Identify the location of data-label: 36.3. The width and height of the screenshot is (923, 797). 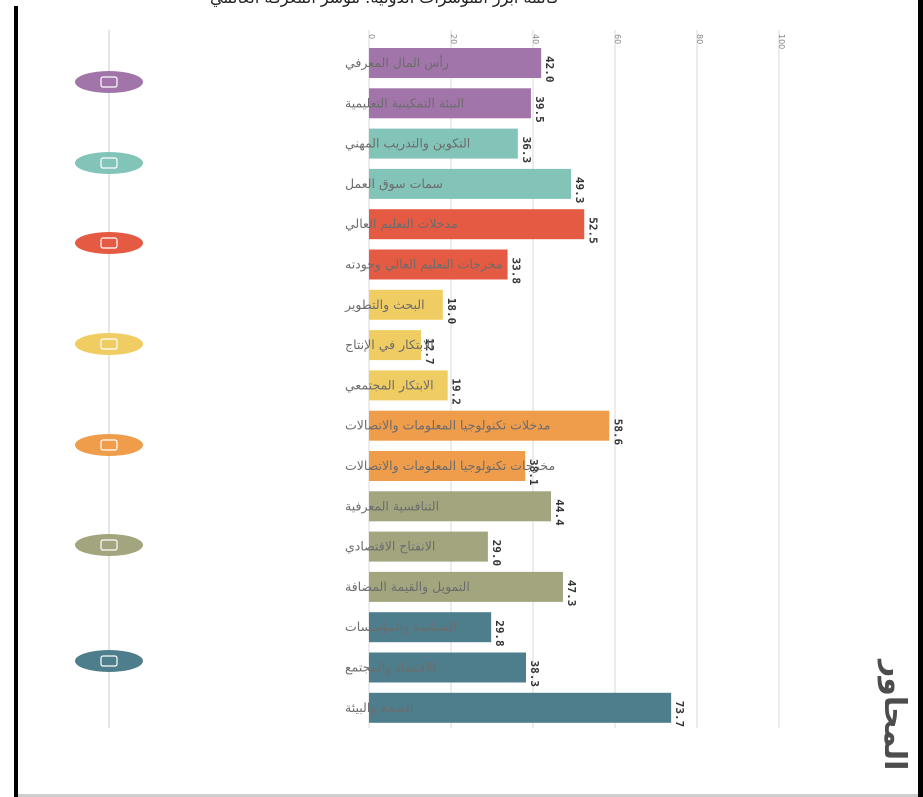
(526, 150).